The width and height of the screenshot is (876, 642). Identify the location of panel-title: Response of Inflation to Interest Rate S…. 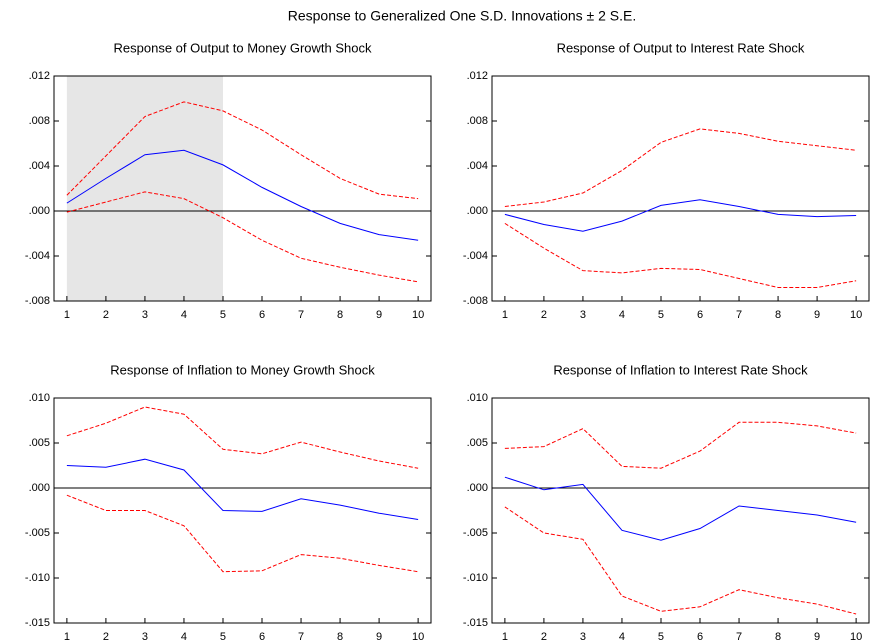
(680, 369).